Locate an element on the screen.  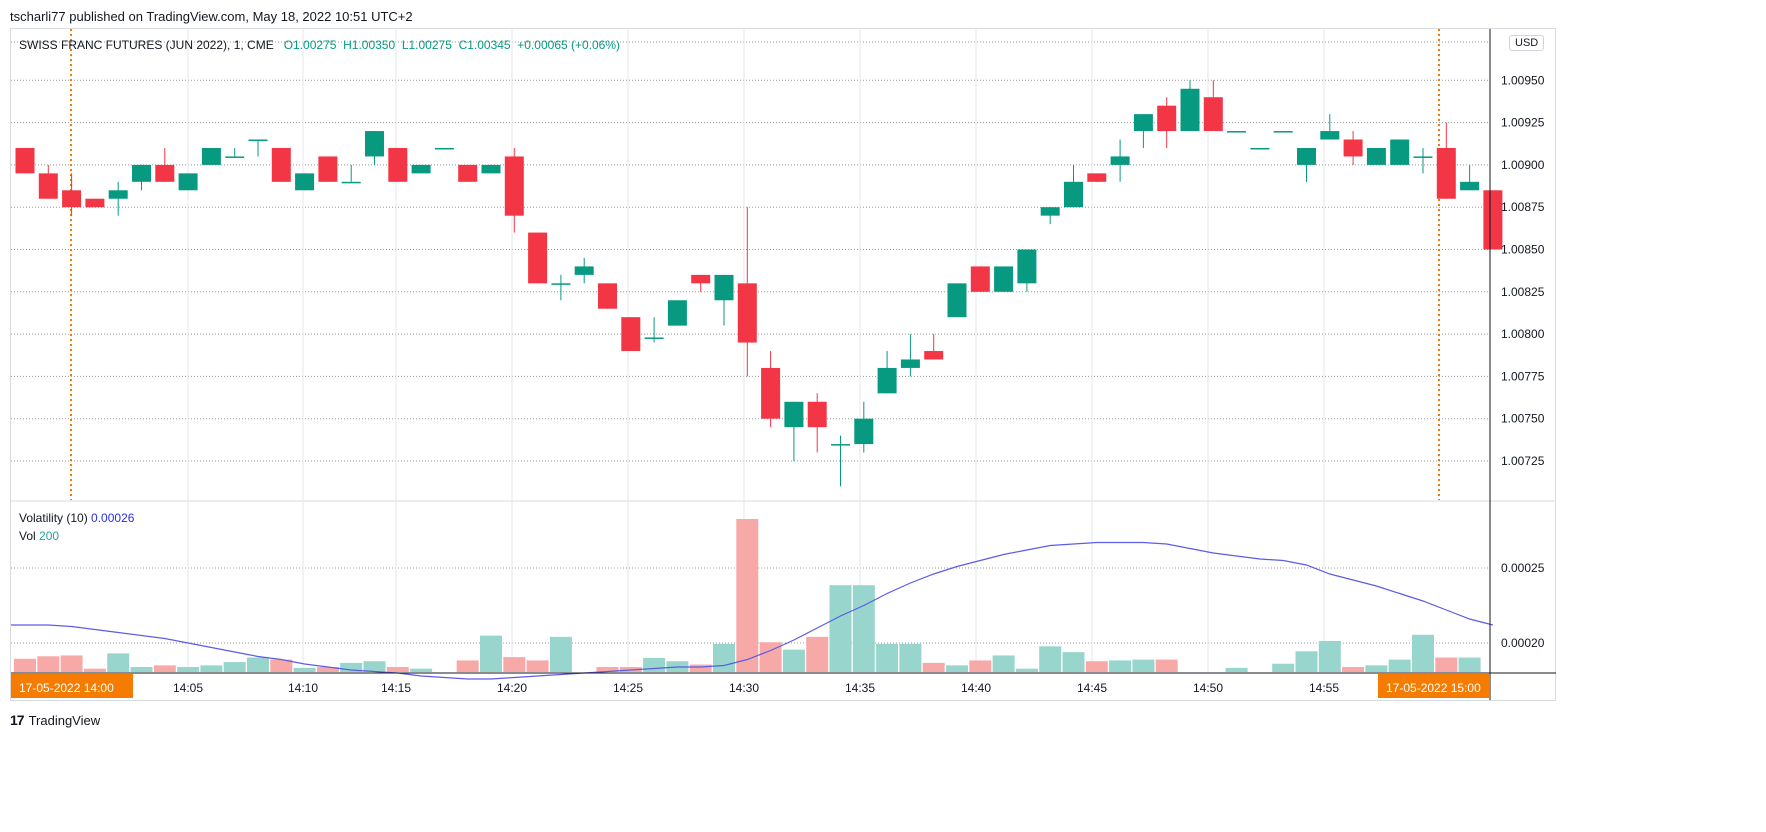
open-value: O1.00275 is located at coordinates (310, 45).